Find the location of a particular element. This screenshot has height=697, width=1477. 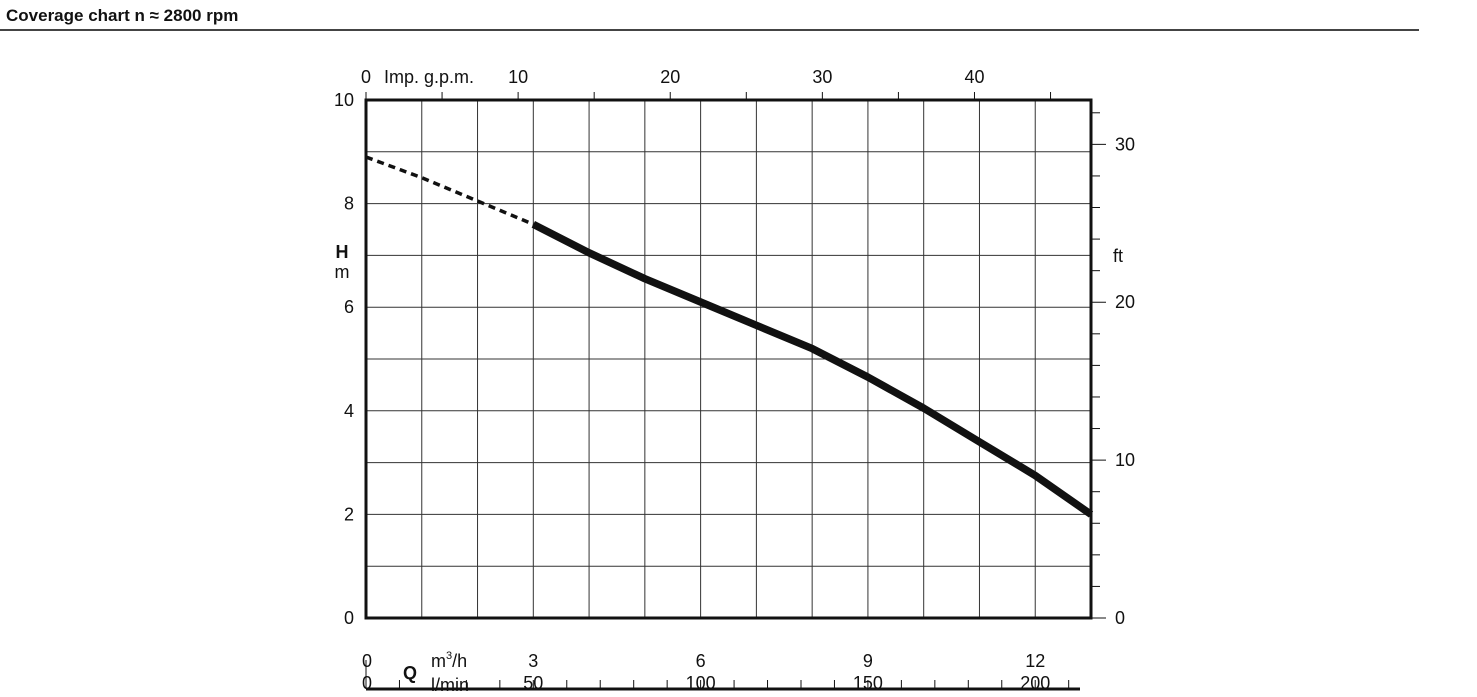

y-tick-label: 10 is located at coordinates (344, 100).